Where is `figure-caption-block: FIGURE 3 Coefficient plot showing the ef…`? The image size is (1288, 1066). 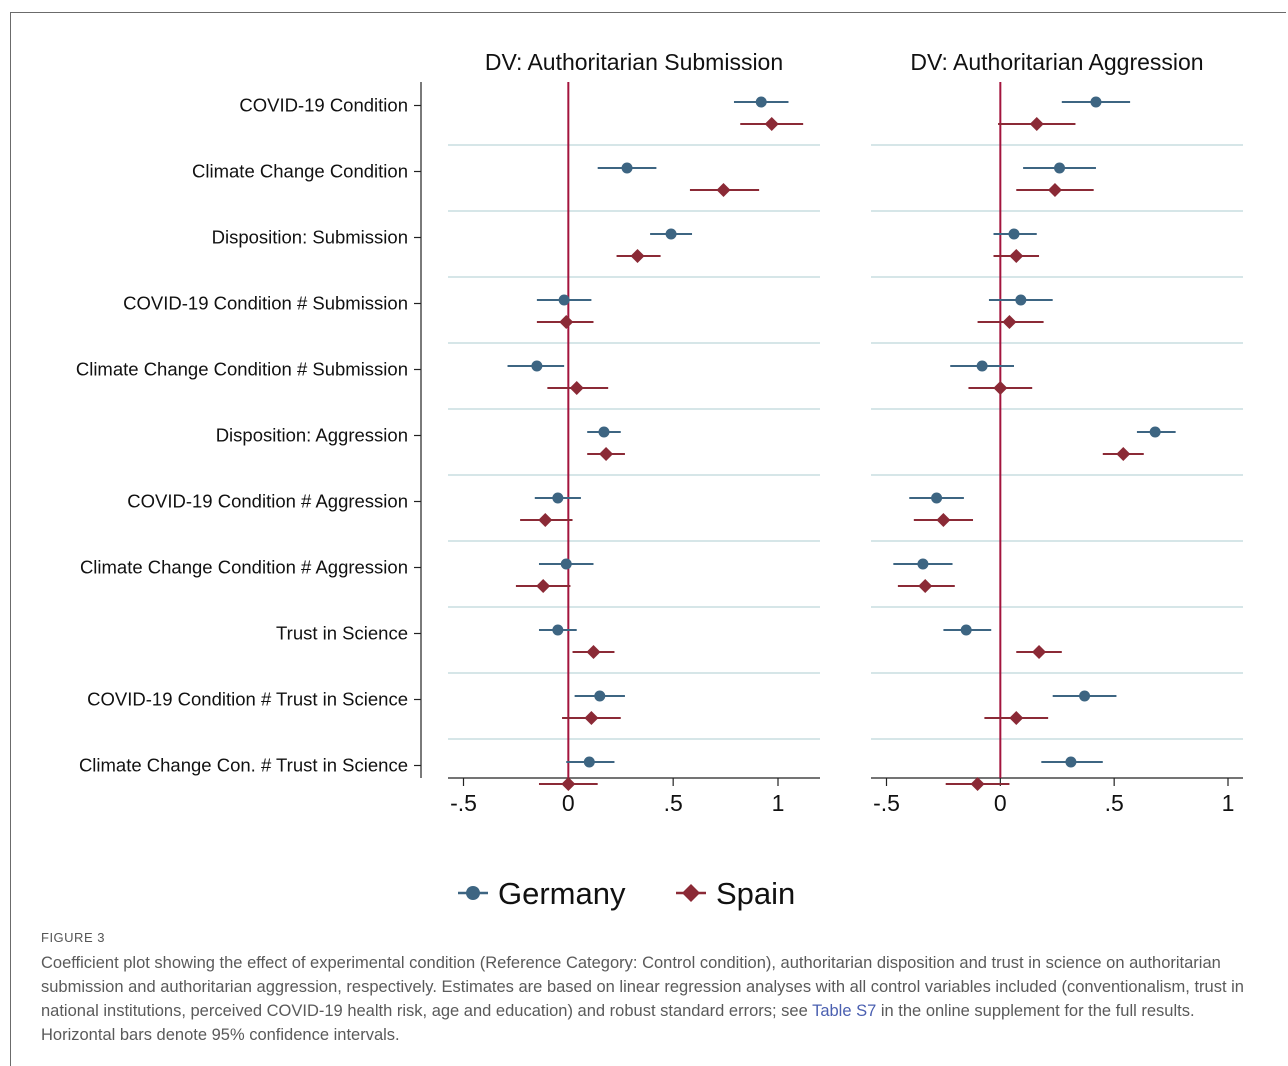
figure-caption-block: FIGURE 3 Coefficient plot showing the ef… is located at coordinates (656, 988).